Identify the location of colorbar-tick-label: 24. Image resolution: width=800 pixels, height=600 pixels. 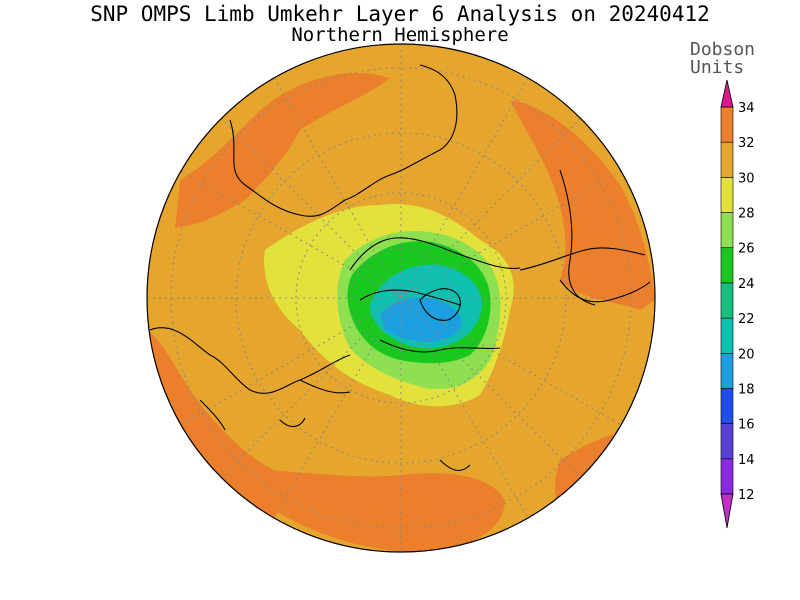
(746, 284).